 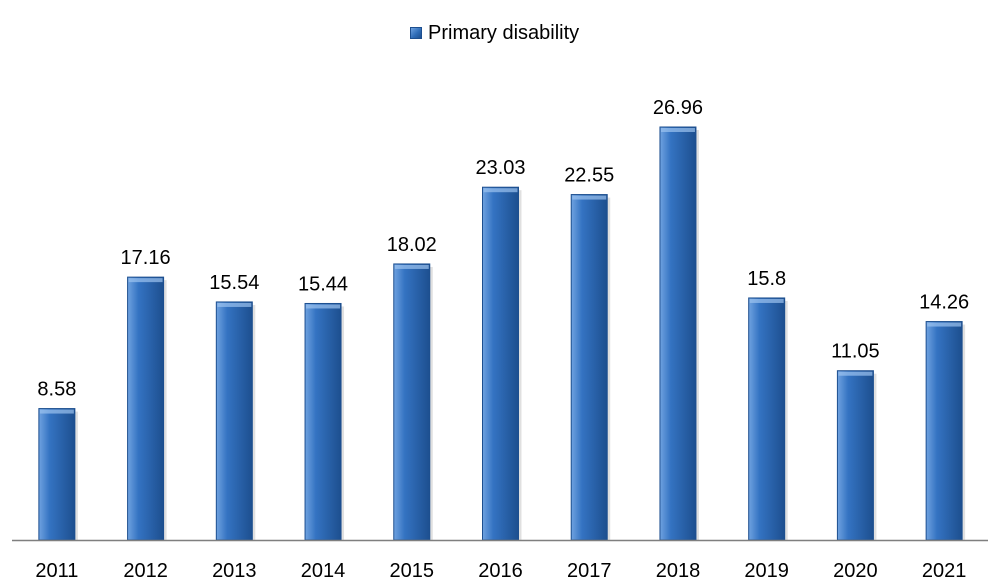 What do you see at coordinates (504, 32) in the screenshot?
I see `legend-label: Primary disability` at bounding box center [504, 32].